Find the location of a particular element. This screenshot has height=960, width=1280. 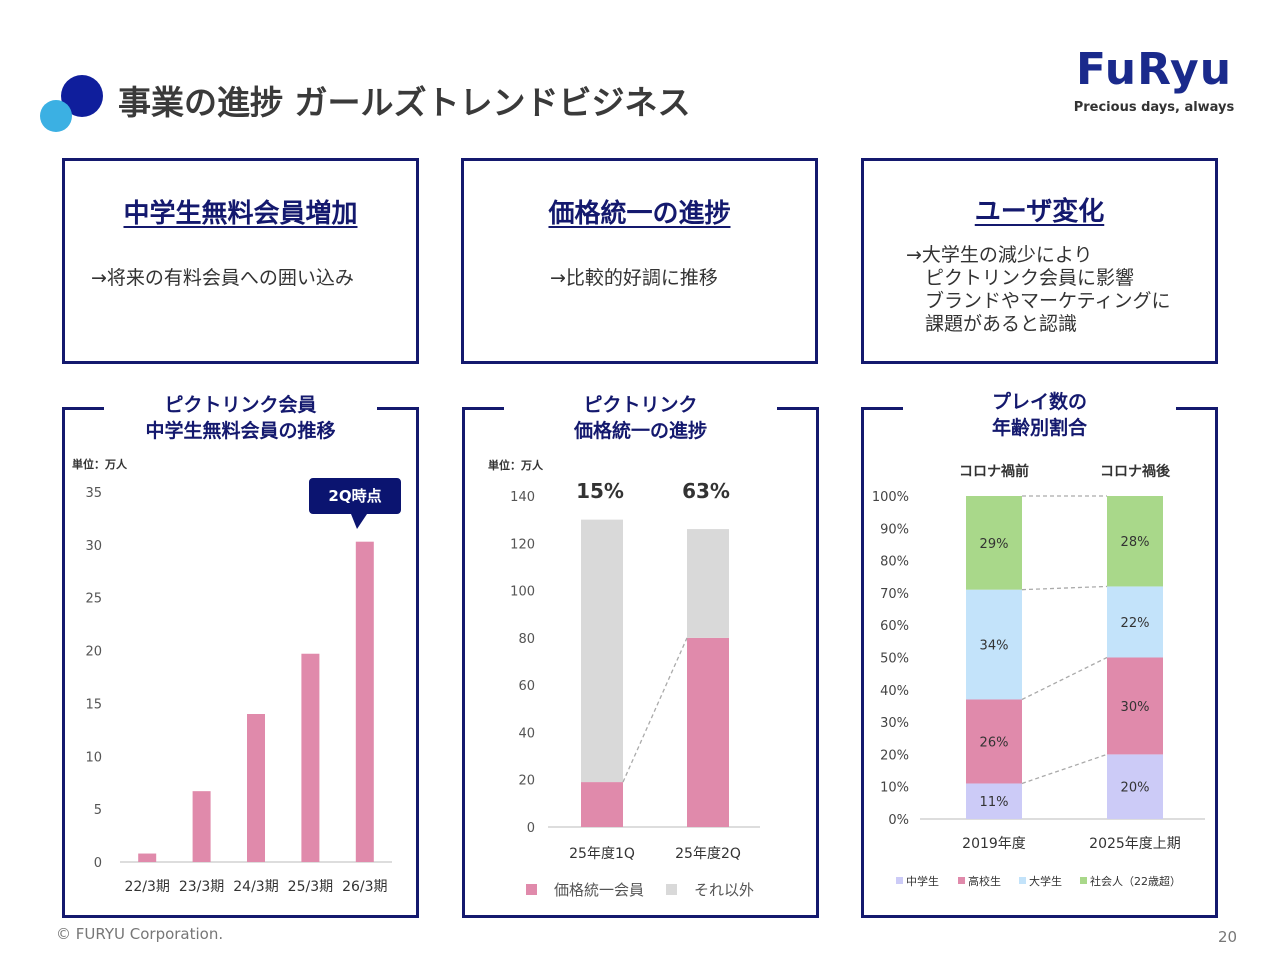

segment-label: 29% is located at coordinates (994, 544).